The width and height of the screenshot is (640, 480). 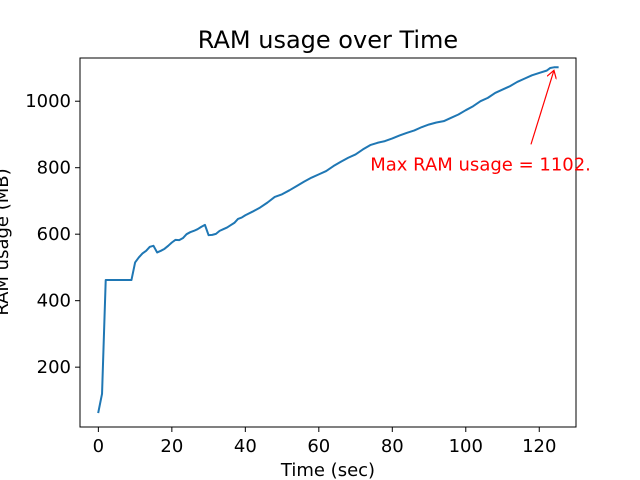 I want to click on chart-title: RAM usage over Time, so click(x=328, y=40).